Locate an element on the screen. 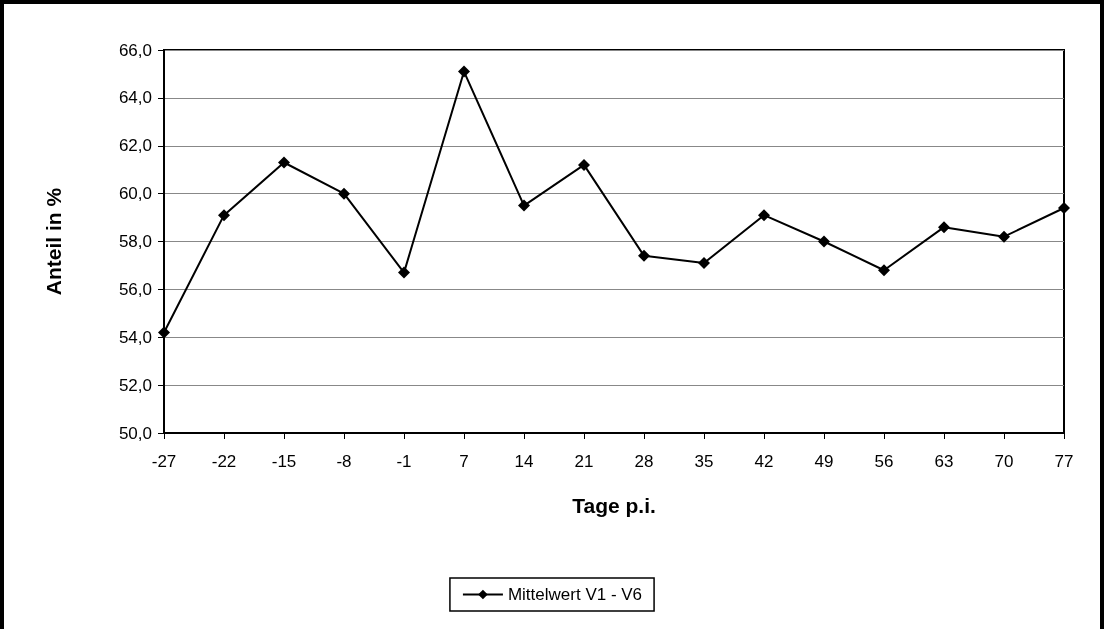 This screenshot has width=1104, height=629. x-tick-label: -8 is located at coordinates (344, 461).